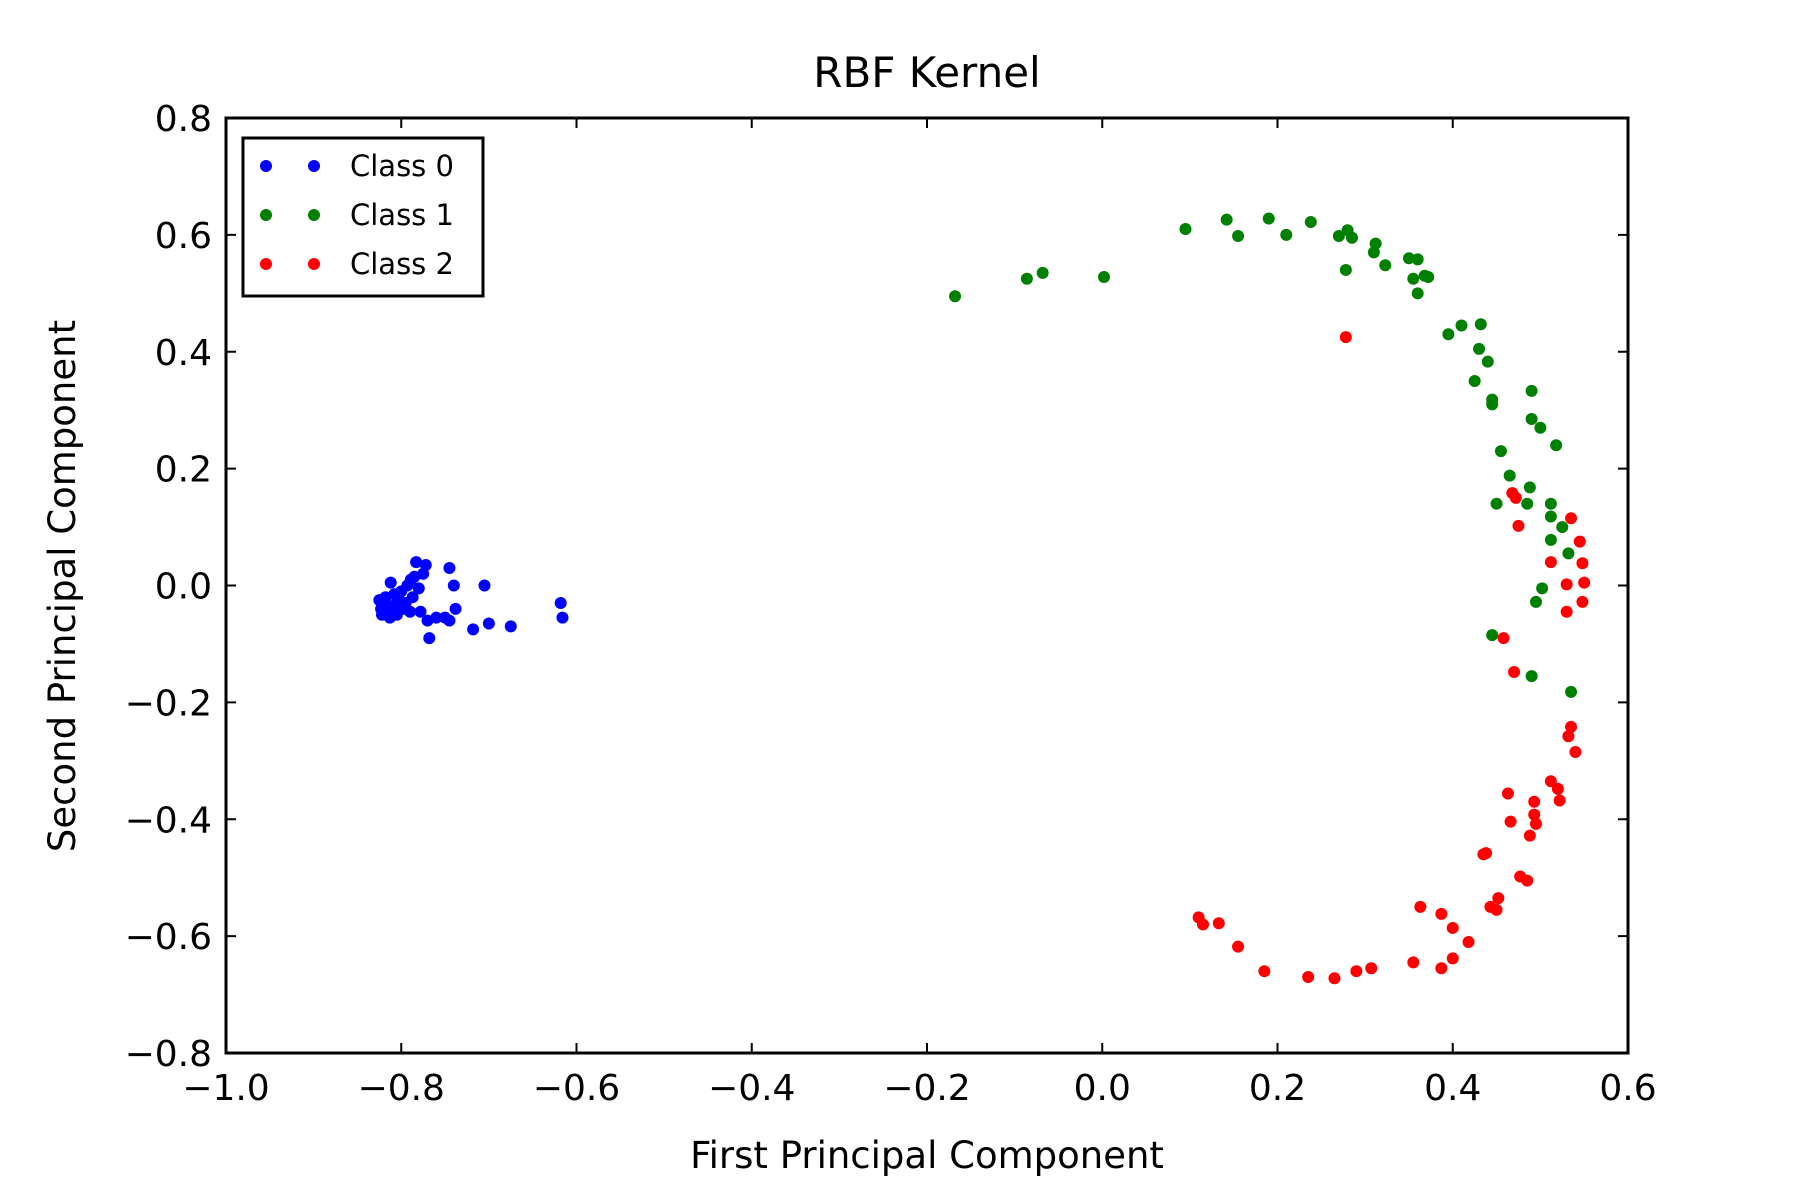 This screenshot has width=1800, height=1200. I want to click on legend-box, so click(363, 217).